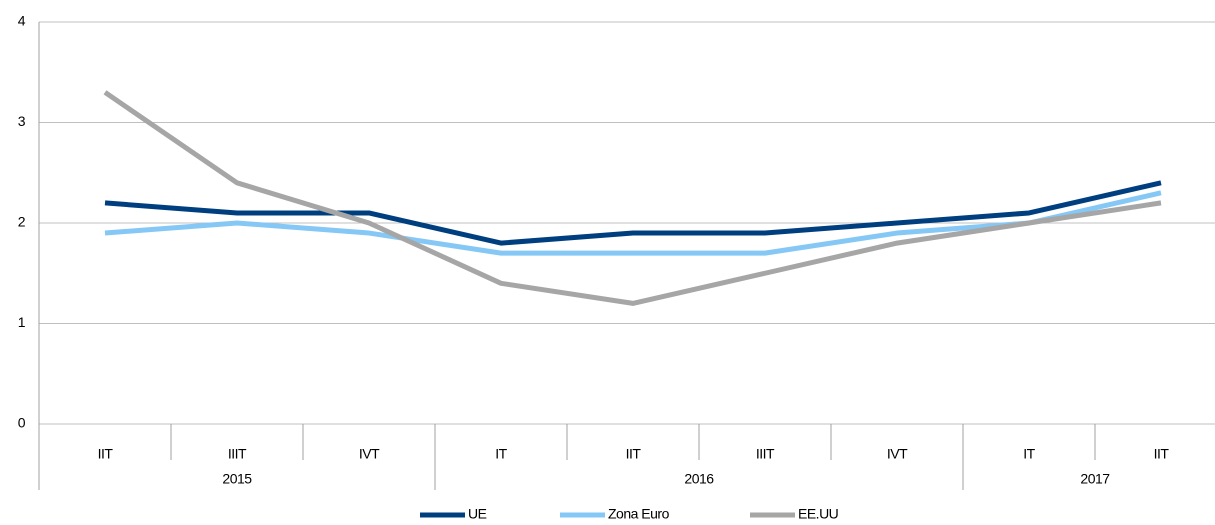  Describe the element at coordinates (22, 121) in the screenshot. I see `y-tick-label: 3` at that location.